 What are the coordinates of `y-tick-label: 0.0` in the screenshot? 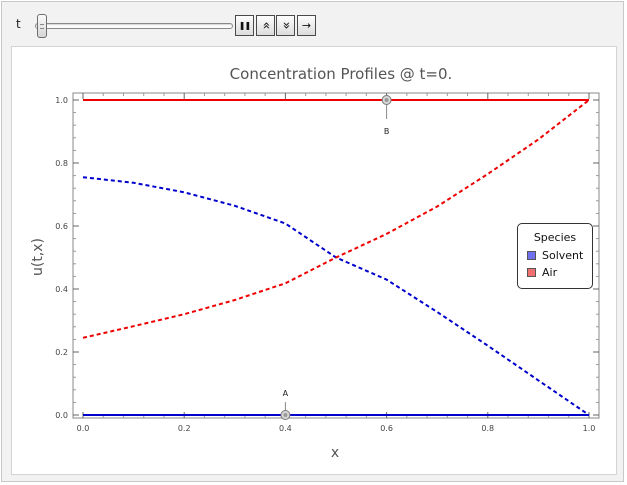 It's located at (61, 415).